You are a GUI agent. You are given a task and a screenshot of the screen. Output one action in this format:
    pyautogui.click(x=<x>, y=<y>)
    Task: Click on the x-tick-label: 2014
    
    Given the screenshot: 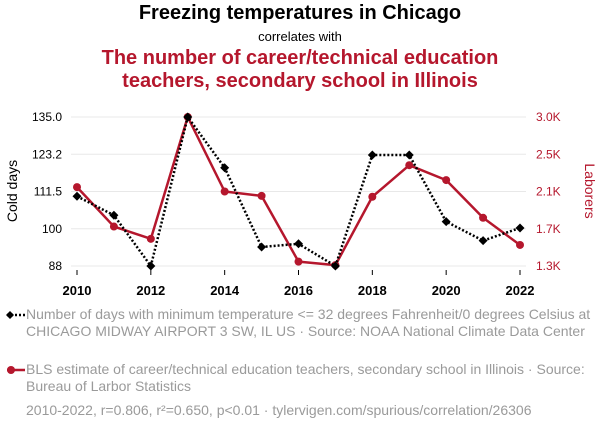 What is the action you would take?
    pyautogui.click(x=225, y=290)
    